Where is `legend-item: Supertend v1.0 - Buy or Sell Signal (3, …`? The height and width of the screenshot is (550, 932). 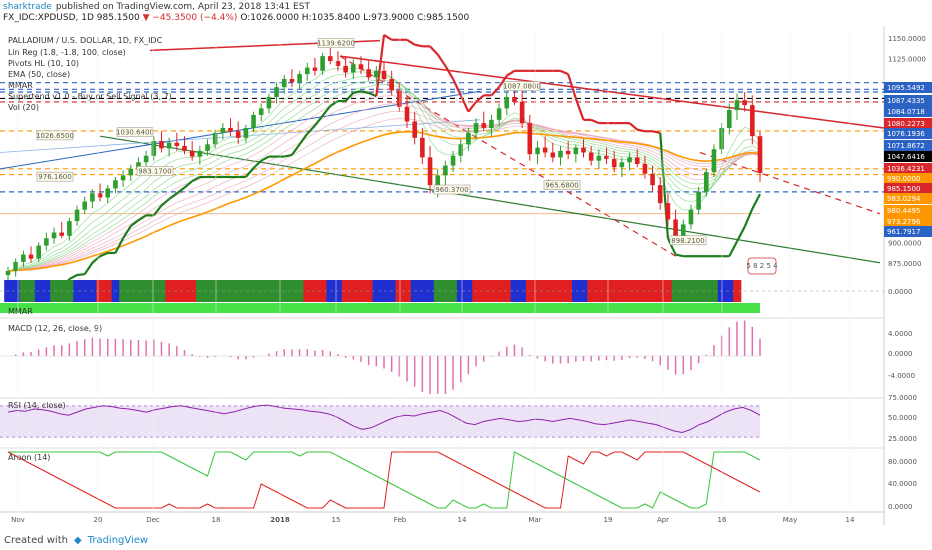 legend-item: Supertend v1.0 - Buy or Sell Signal (3, … is located at coordinates (90, 96).